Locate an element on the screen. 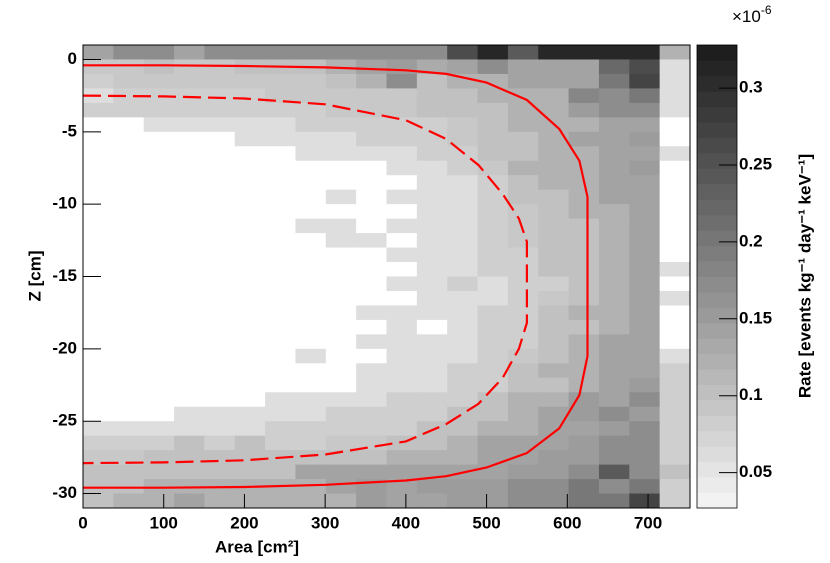  y-axis-label: Z [cm] is located at coordinates (34, 276).